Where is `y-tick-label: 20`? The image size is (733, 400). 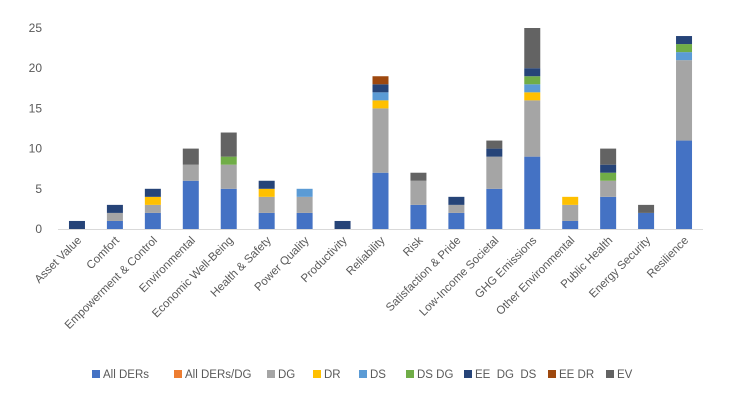
y-tick-label: 20 is located at coordinates (36, 68).